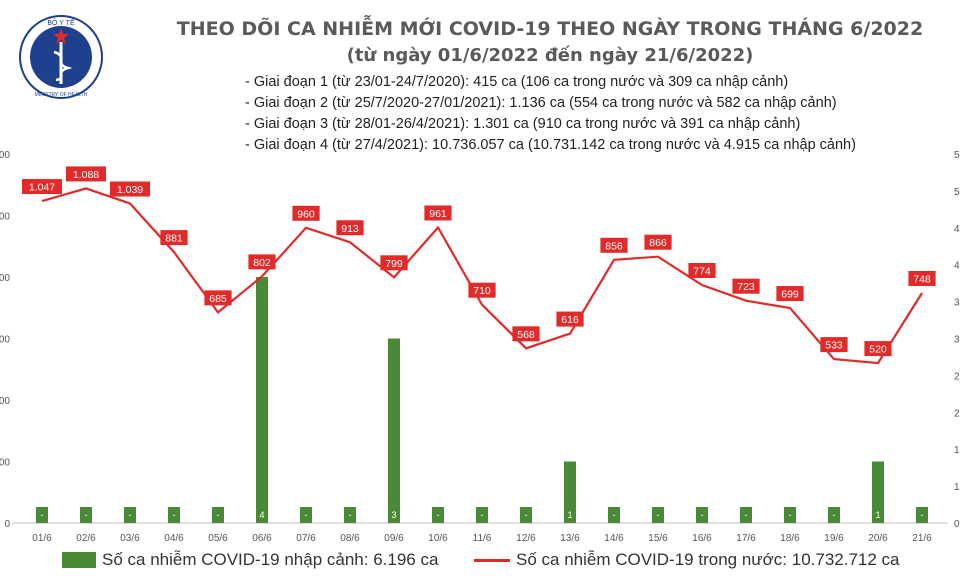  I want to click on bar-06/6, so click(262, 400).